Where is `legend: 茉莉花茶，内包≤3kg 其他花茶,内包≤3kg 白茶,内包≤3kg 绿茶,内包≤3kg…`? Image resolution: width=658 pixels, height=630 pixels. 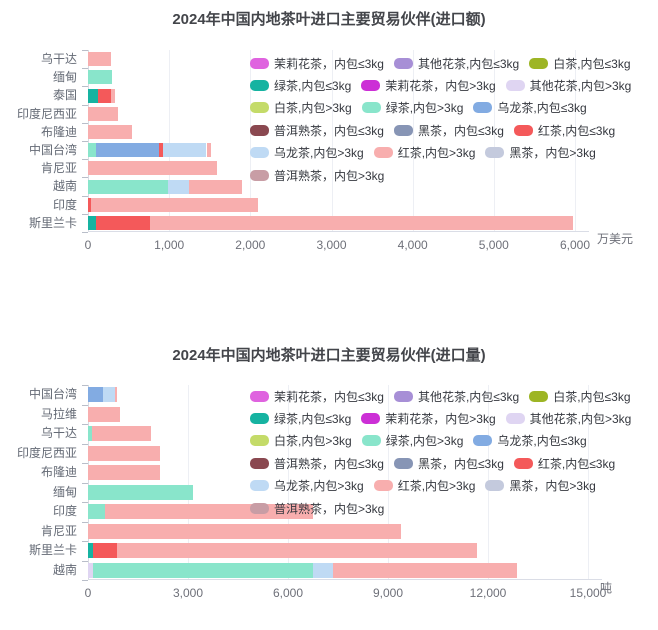
legend: 茉莉花茶，内包≤3kg 其他花茶,内包≤3kg 白茶,内包≤3kg 绿茶,内包≤3kg… is located at coordinates (440, 119).